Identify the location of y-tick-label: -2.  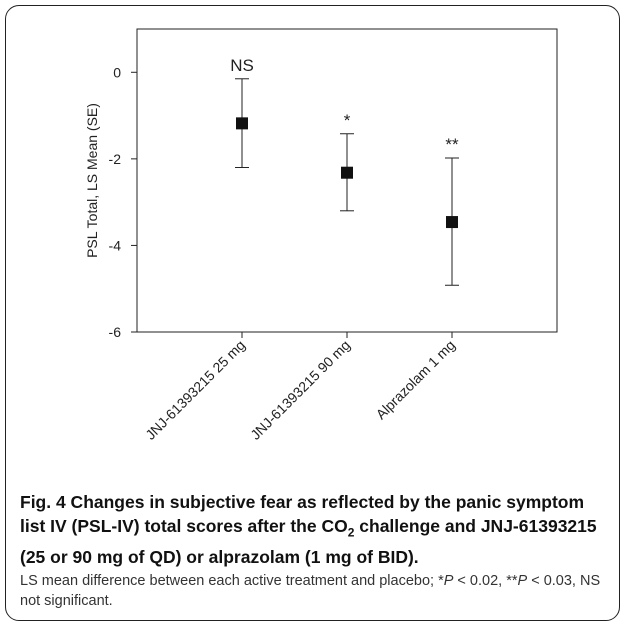
(115, 159).